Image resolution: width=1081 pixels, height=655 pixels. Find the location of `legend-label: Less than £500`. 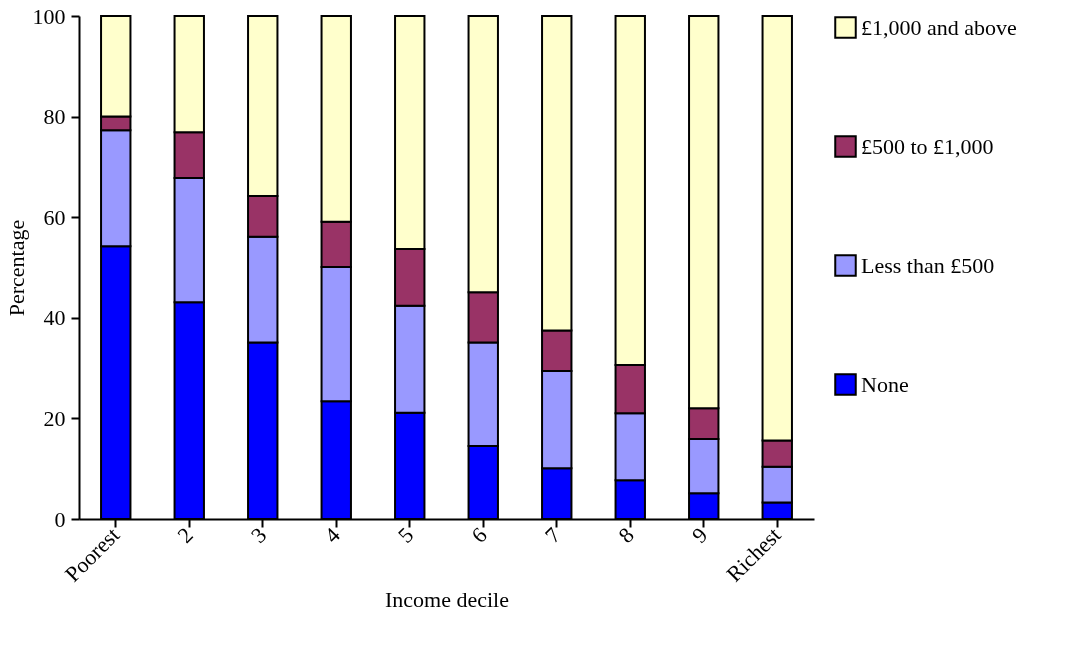

legend-label: Less than £500 is located at coordinates (928, 265).